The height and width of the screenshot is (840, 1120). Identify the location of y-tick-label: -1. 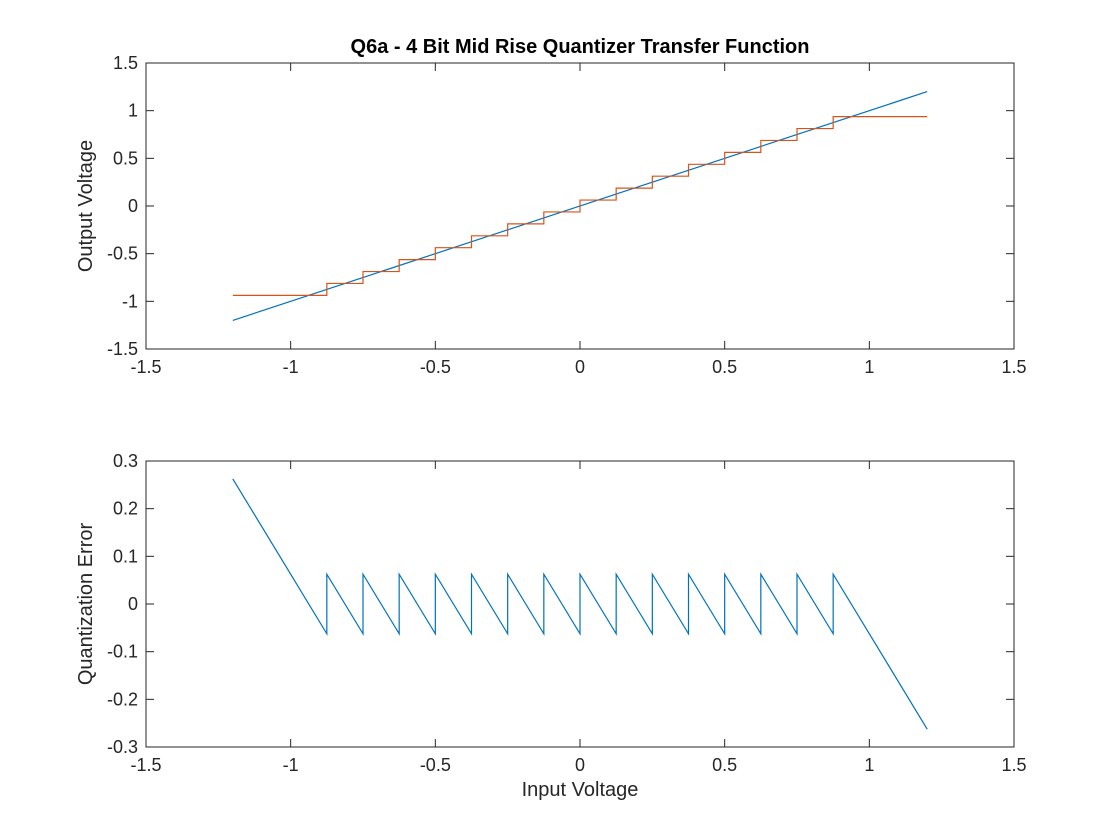
(130, 301).